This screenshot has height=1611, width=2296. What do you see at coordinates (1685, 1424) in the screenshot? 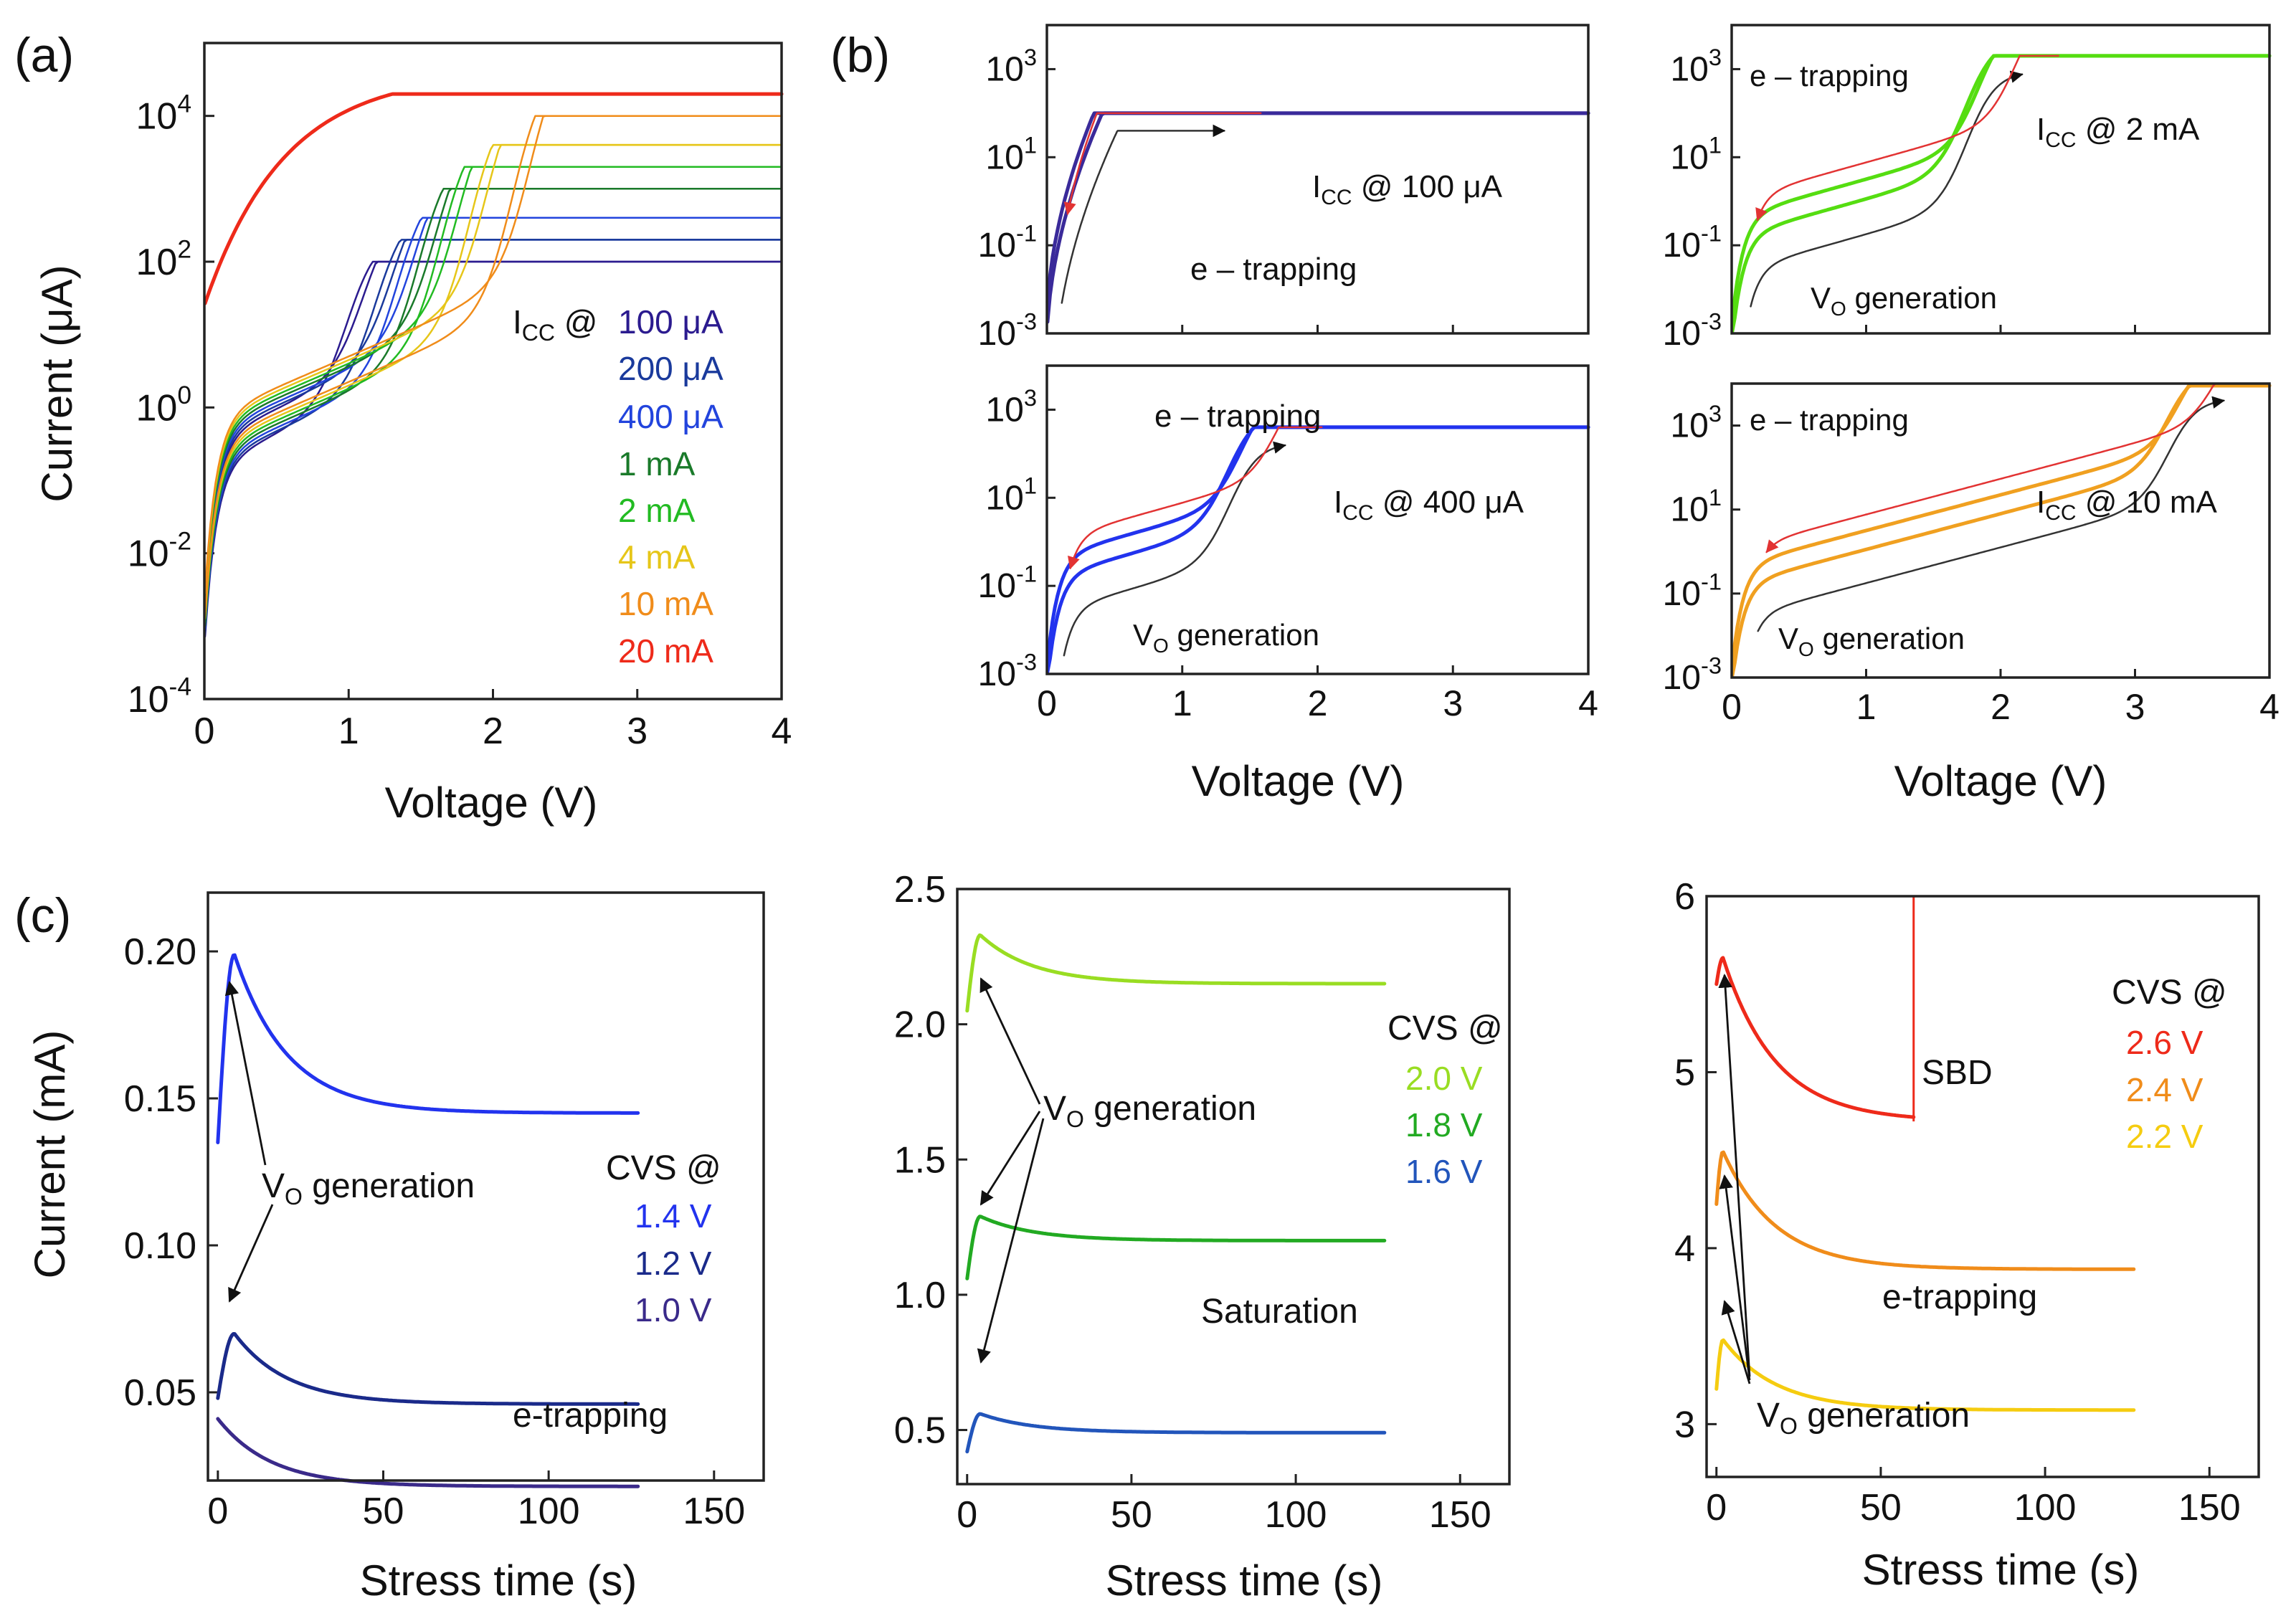
I see `chart-c3-ytick-label: 3` at bounding box center [1685, 1424].